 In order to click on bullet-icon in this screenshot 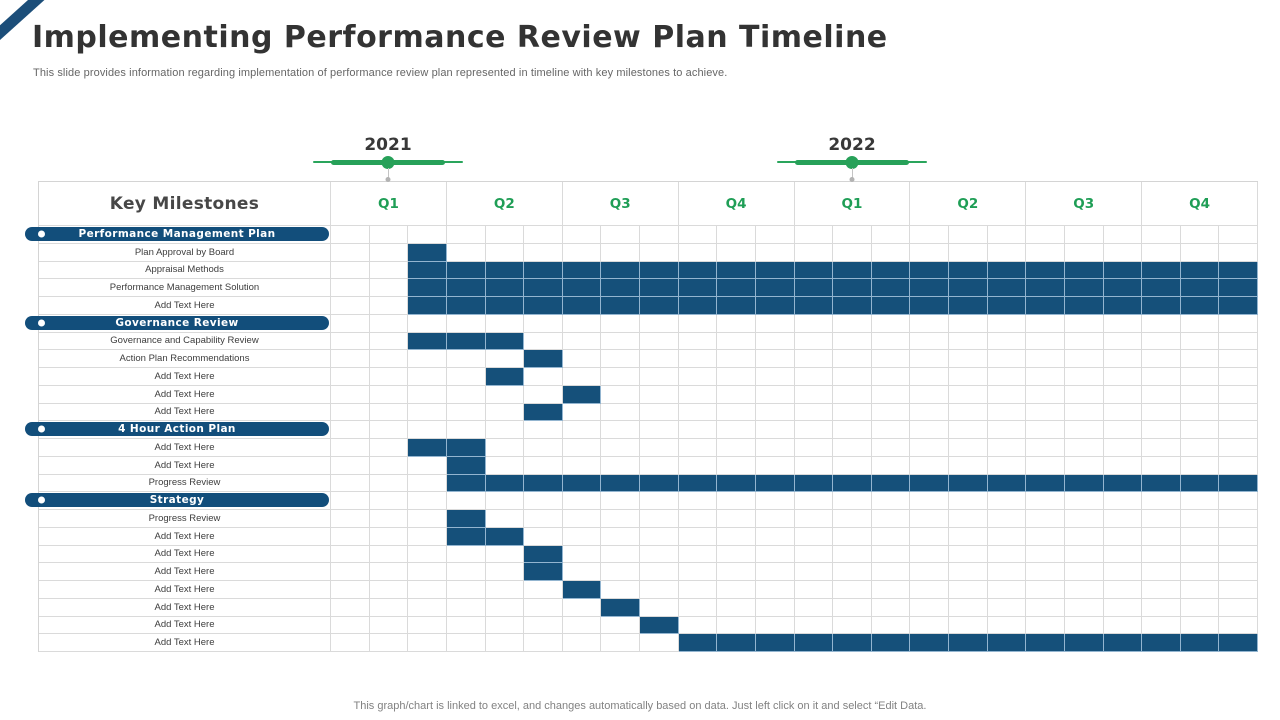, I will do `click(41, 323)`.